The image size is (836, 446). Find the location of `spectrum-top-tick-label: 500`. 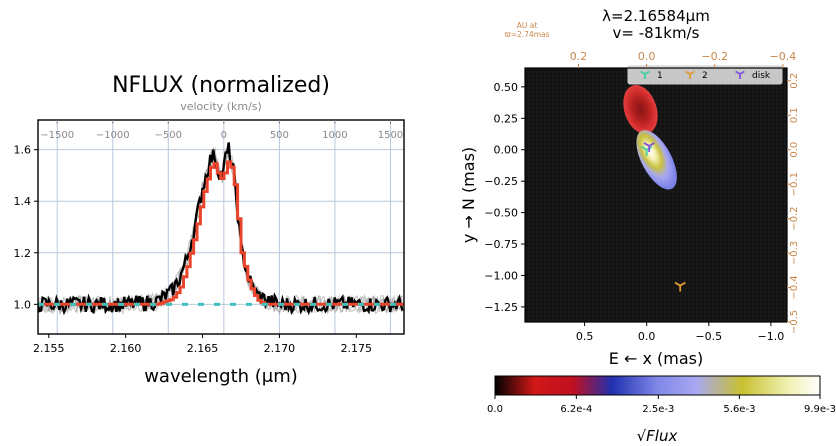

spectrum-top-tick-label: 500 is located at coordinates (279, 135).